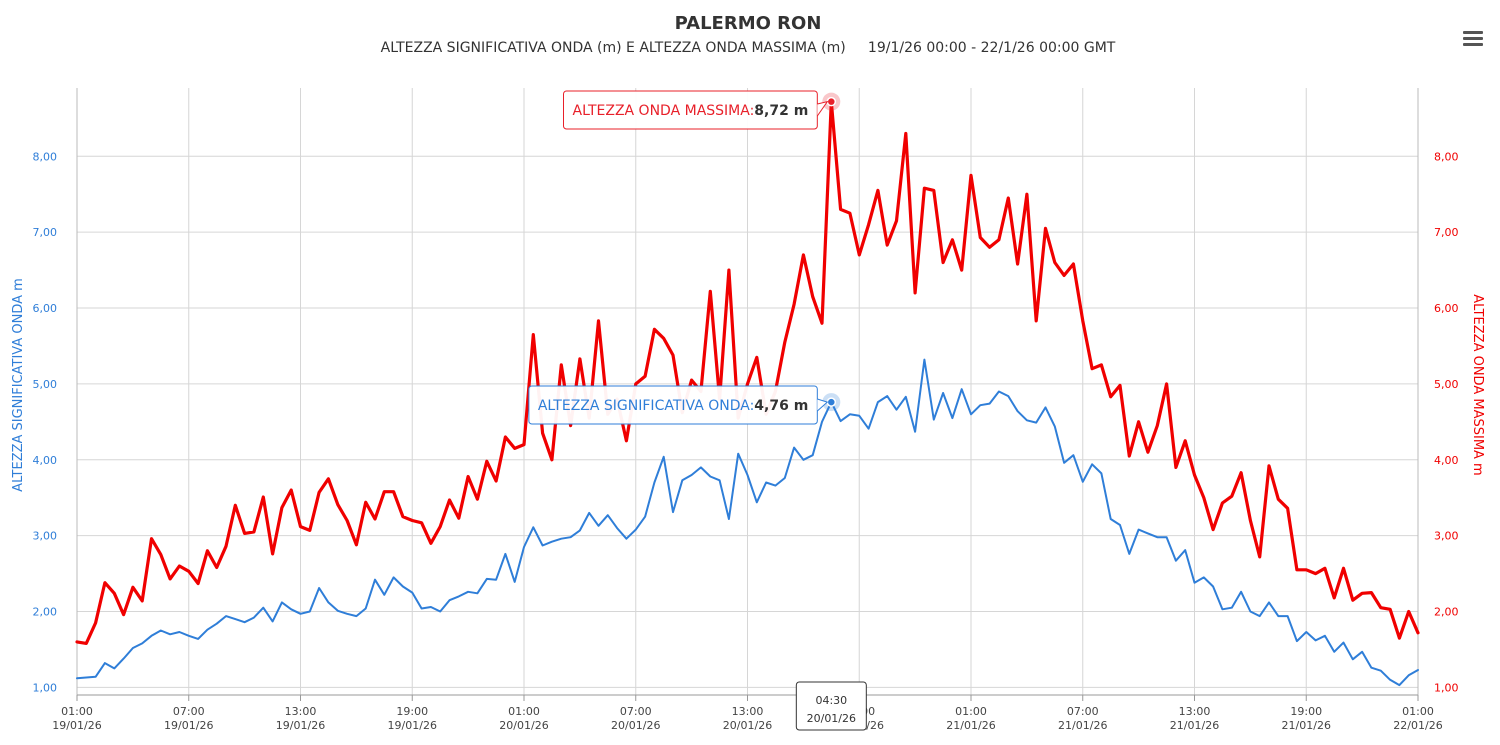 This screenshot has height=745, width=1500. I want to click on tooltip-max-wave-value: 8,72 m, so click(781, 111).